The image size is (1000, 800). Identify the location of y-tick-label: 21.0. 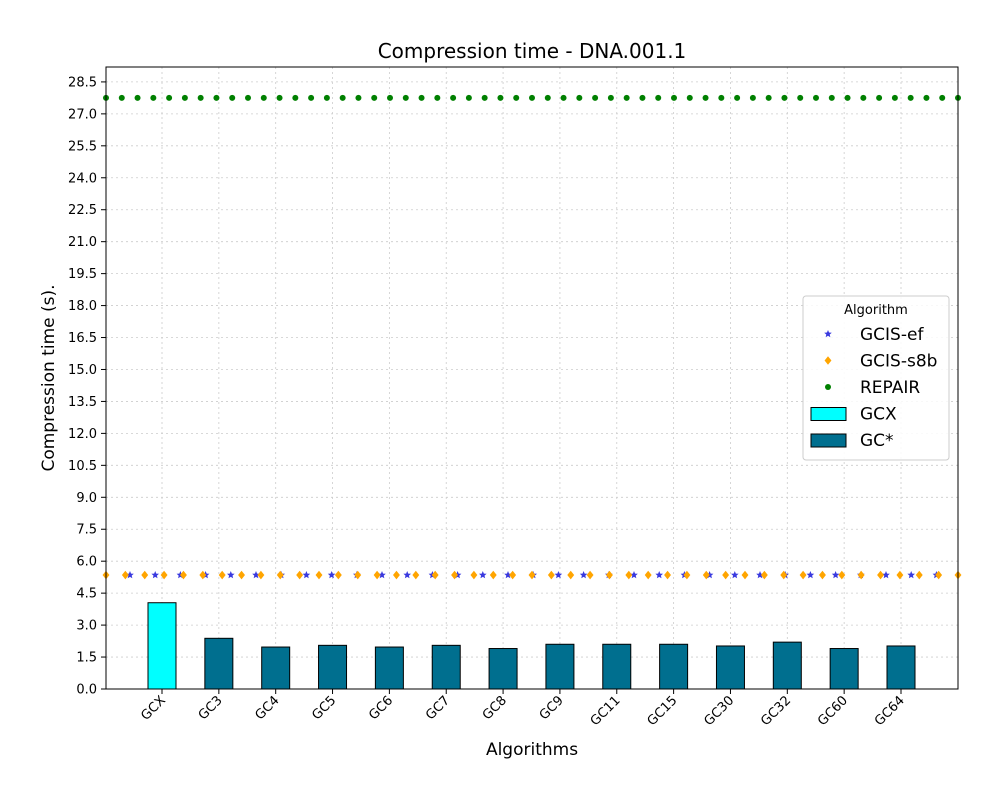
(82, 242).